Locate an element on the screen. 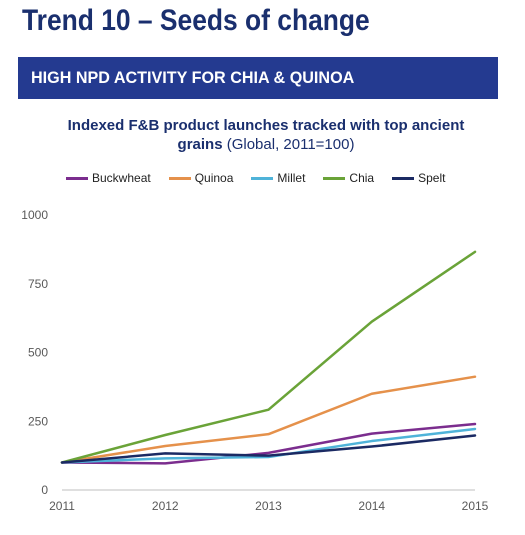 The width and height of the screenshot is (525, 535). chart-legend: Buckwheat Quinoa Millet Chia Spelt is located at coordinates (264, 178).